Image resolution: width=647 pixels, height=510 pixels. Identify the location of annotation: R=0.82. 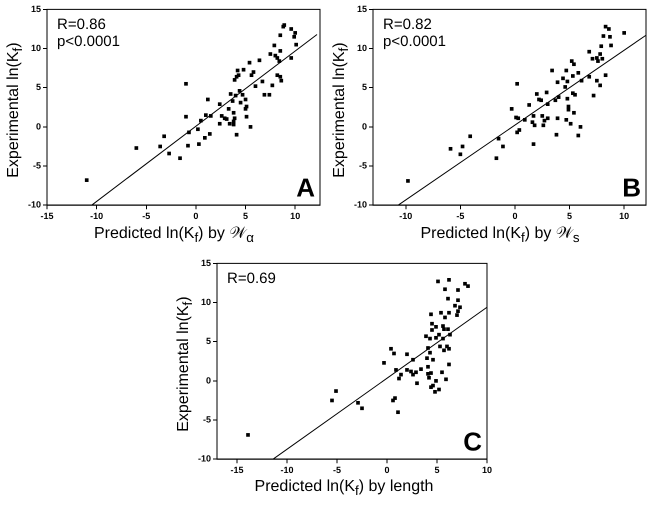
(407, 25).